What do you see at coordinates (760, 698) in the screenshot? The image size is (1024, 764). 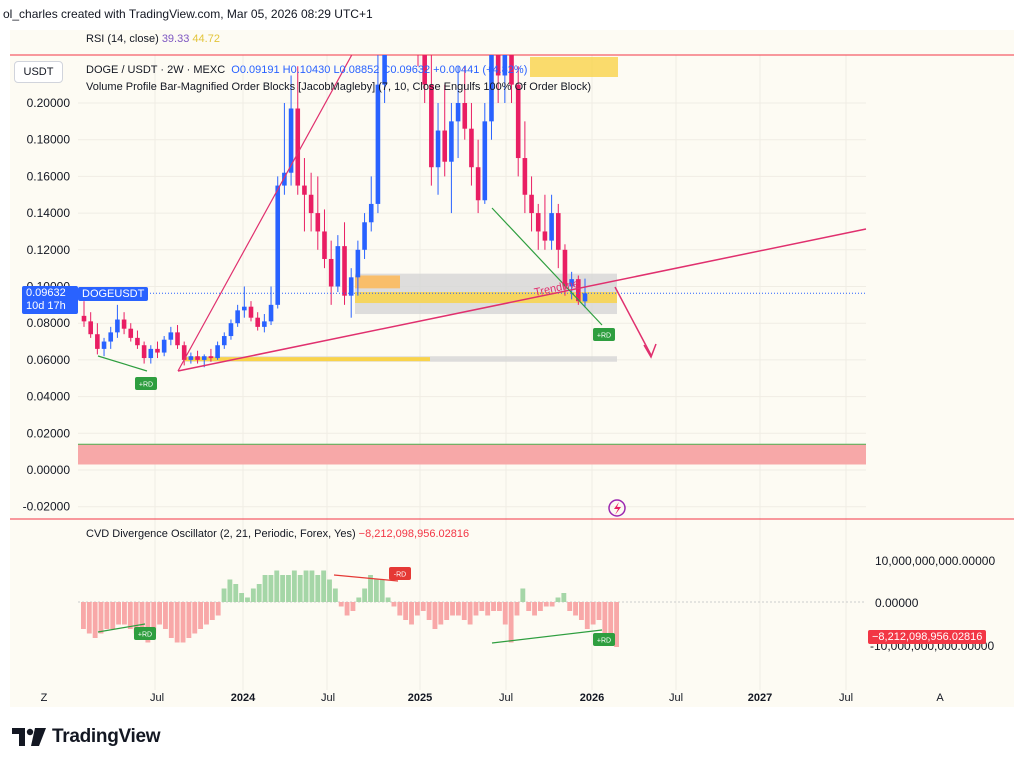 I see `time-axis-label: 2027` at bounding box center [760, 698].